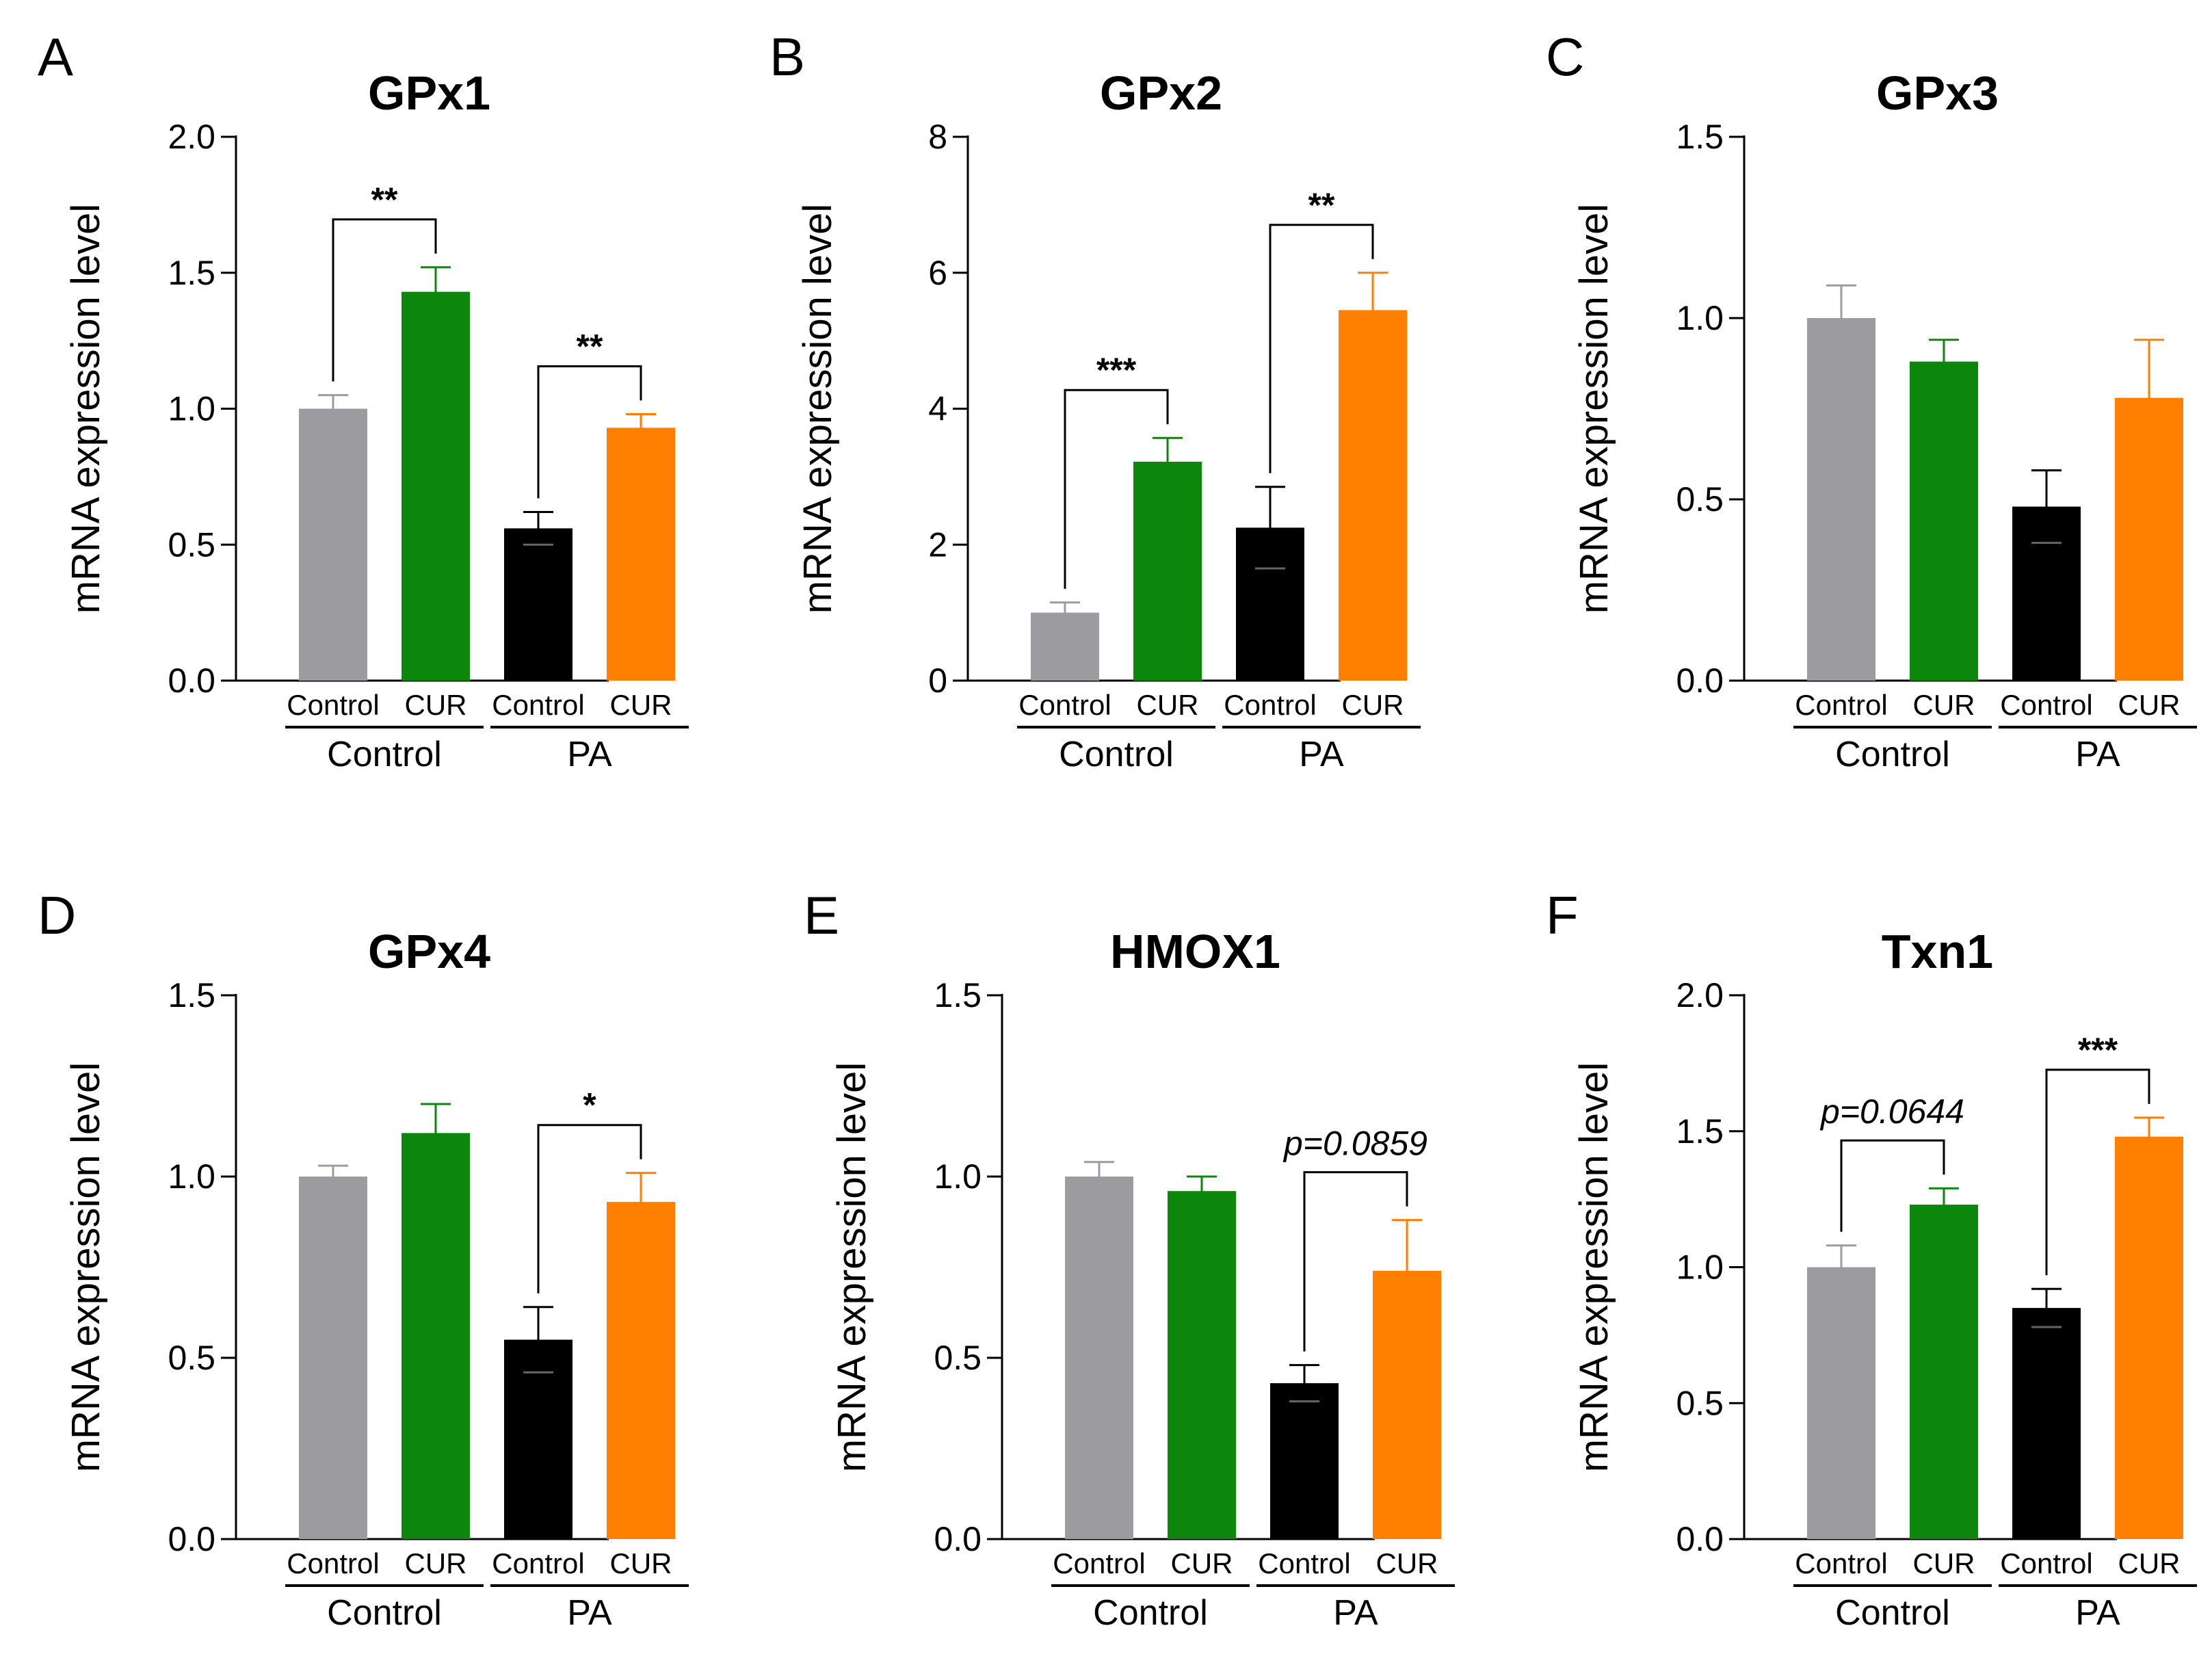 The width and height of the screenshot is (2212, 1654). What do you see at coordinates (1938, 951) in the screenshot?
I see `chart-title: Txn1` at bounding box center [1938, 951].